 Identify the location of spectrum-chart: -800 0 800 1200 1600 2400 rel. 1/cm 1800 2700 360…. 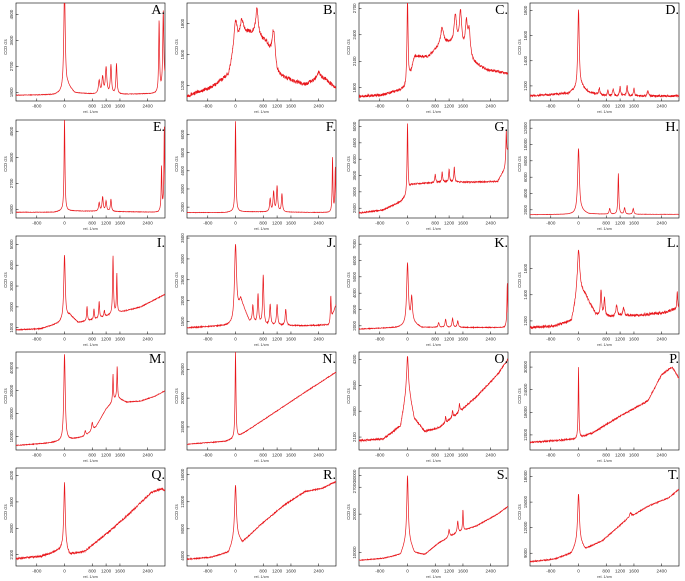
(84, 58).